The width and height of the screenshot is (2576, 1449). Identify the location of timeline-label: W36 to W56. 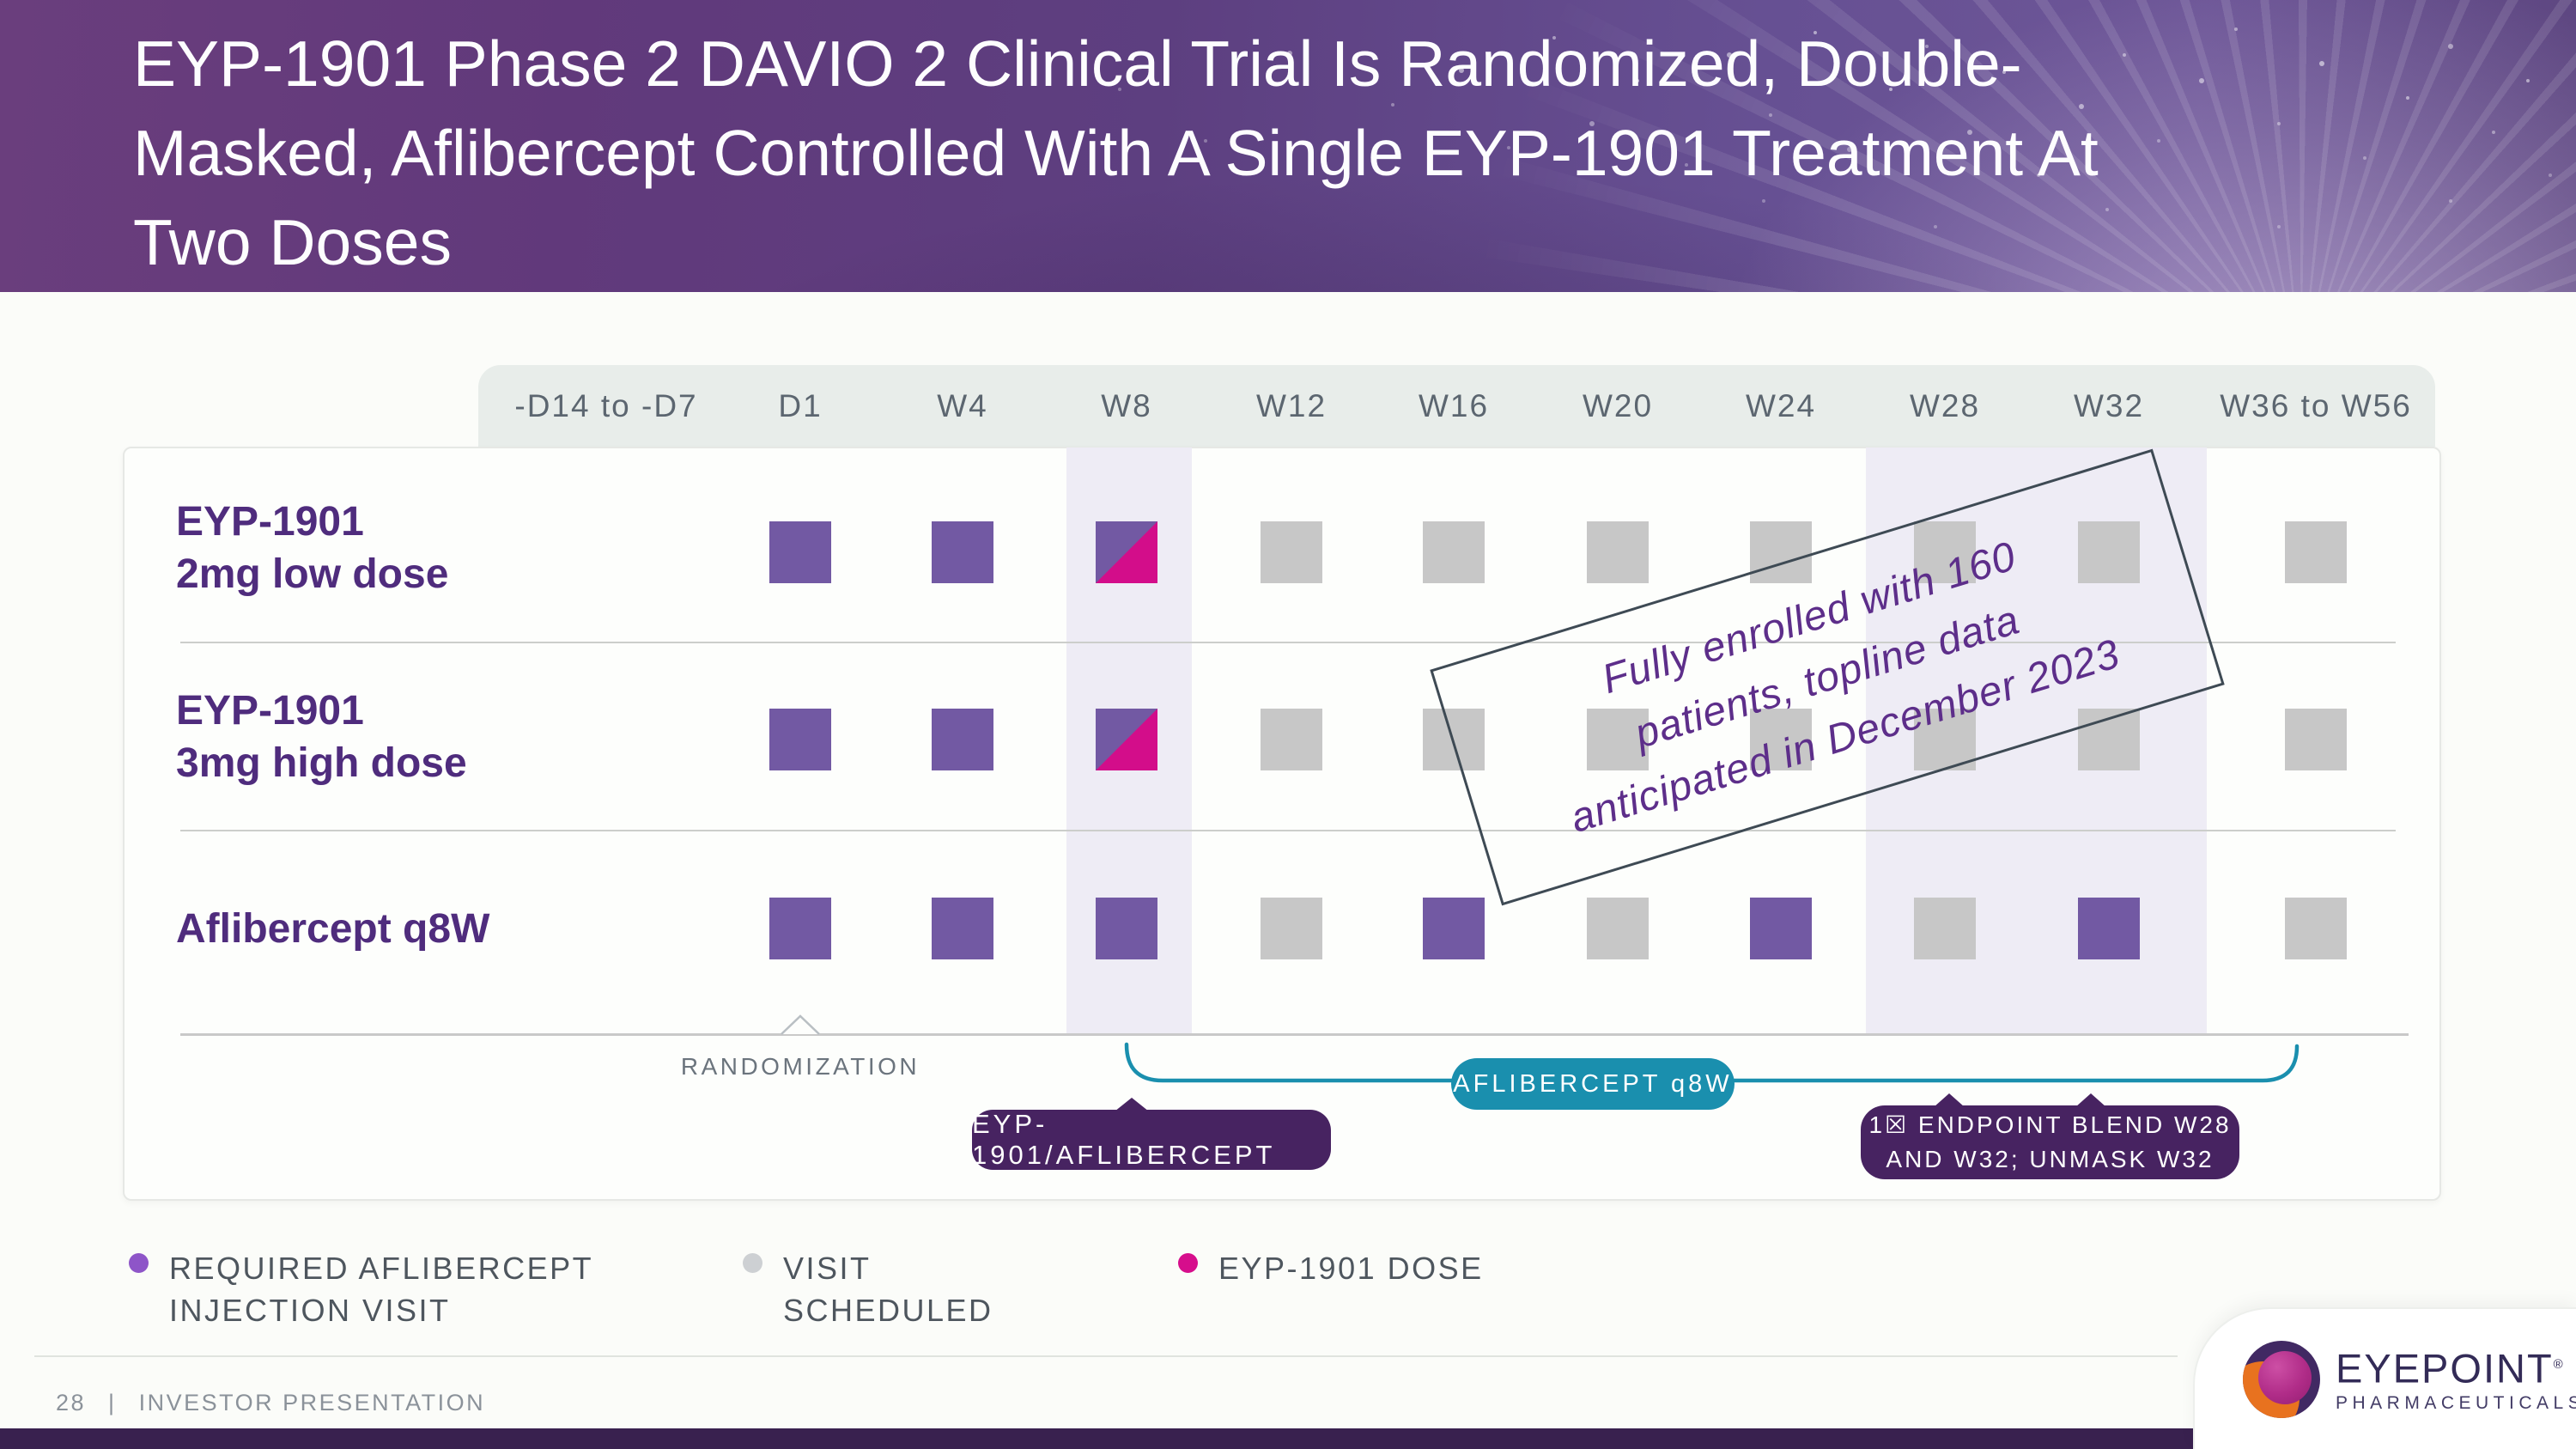
(2316, 405).